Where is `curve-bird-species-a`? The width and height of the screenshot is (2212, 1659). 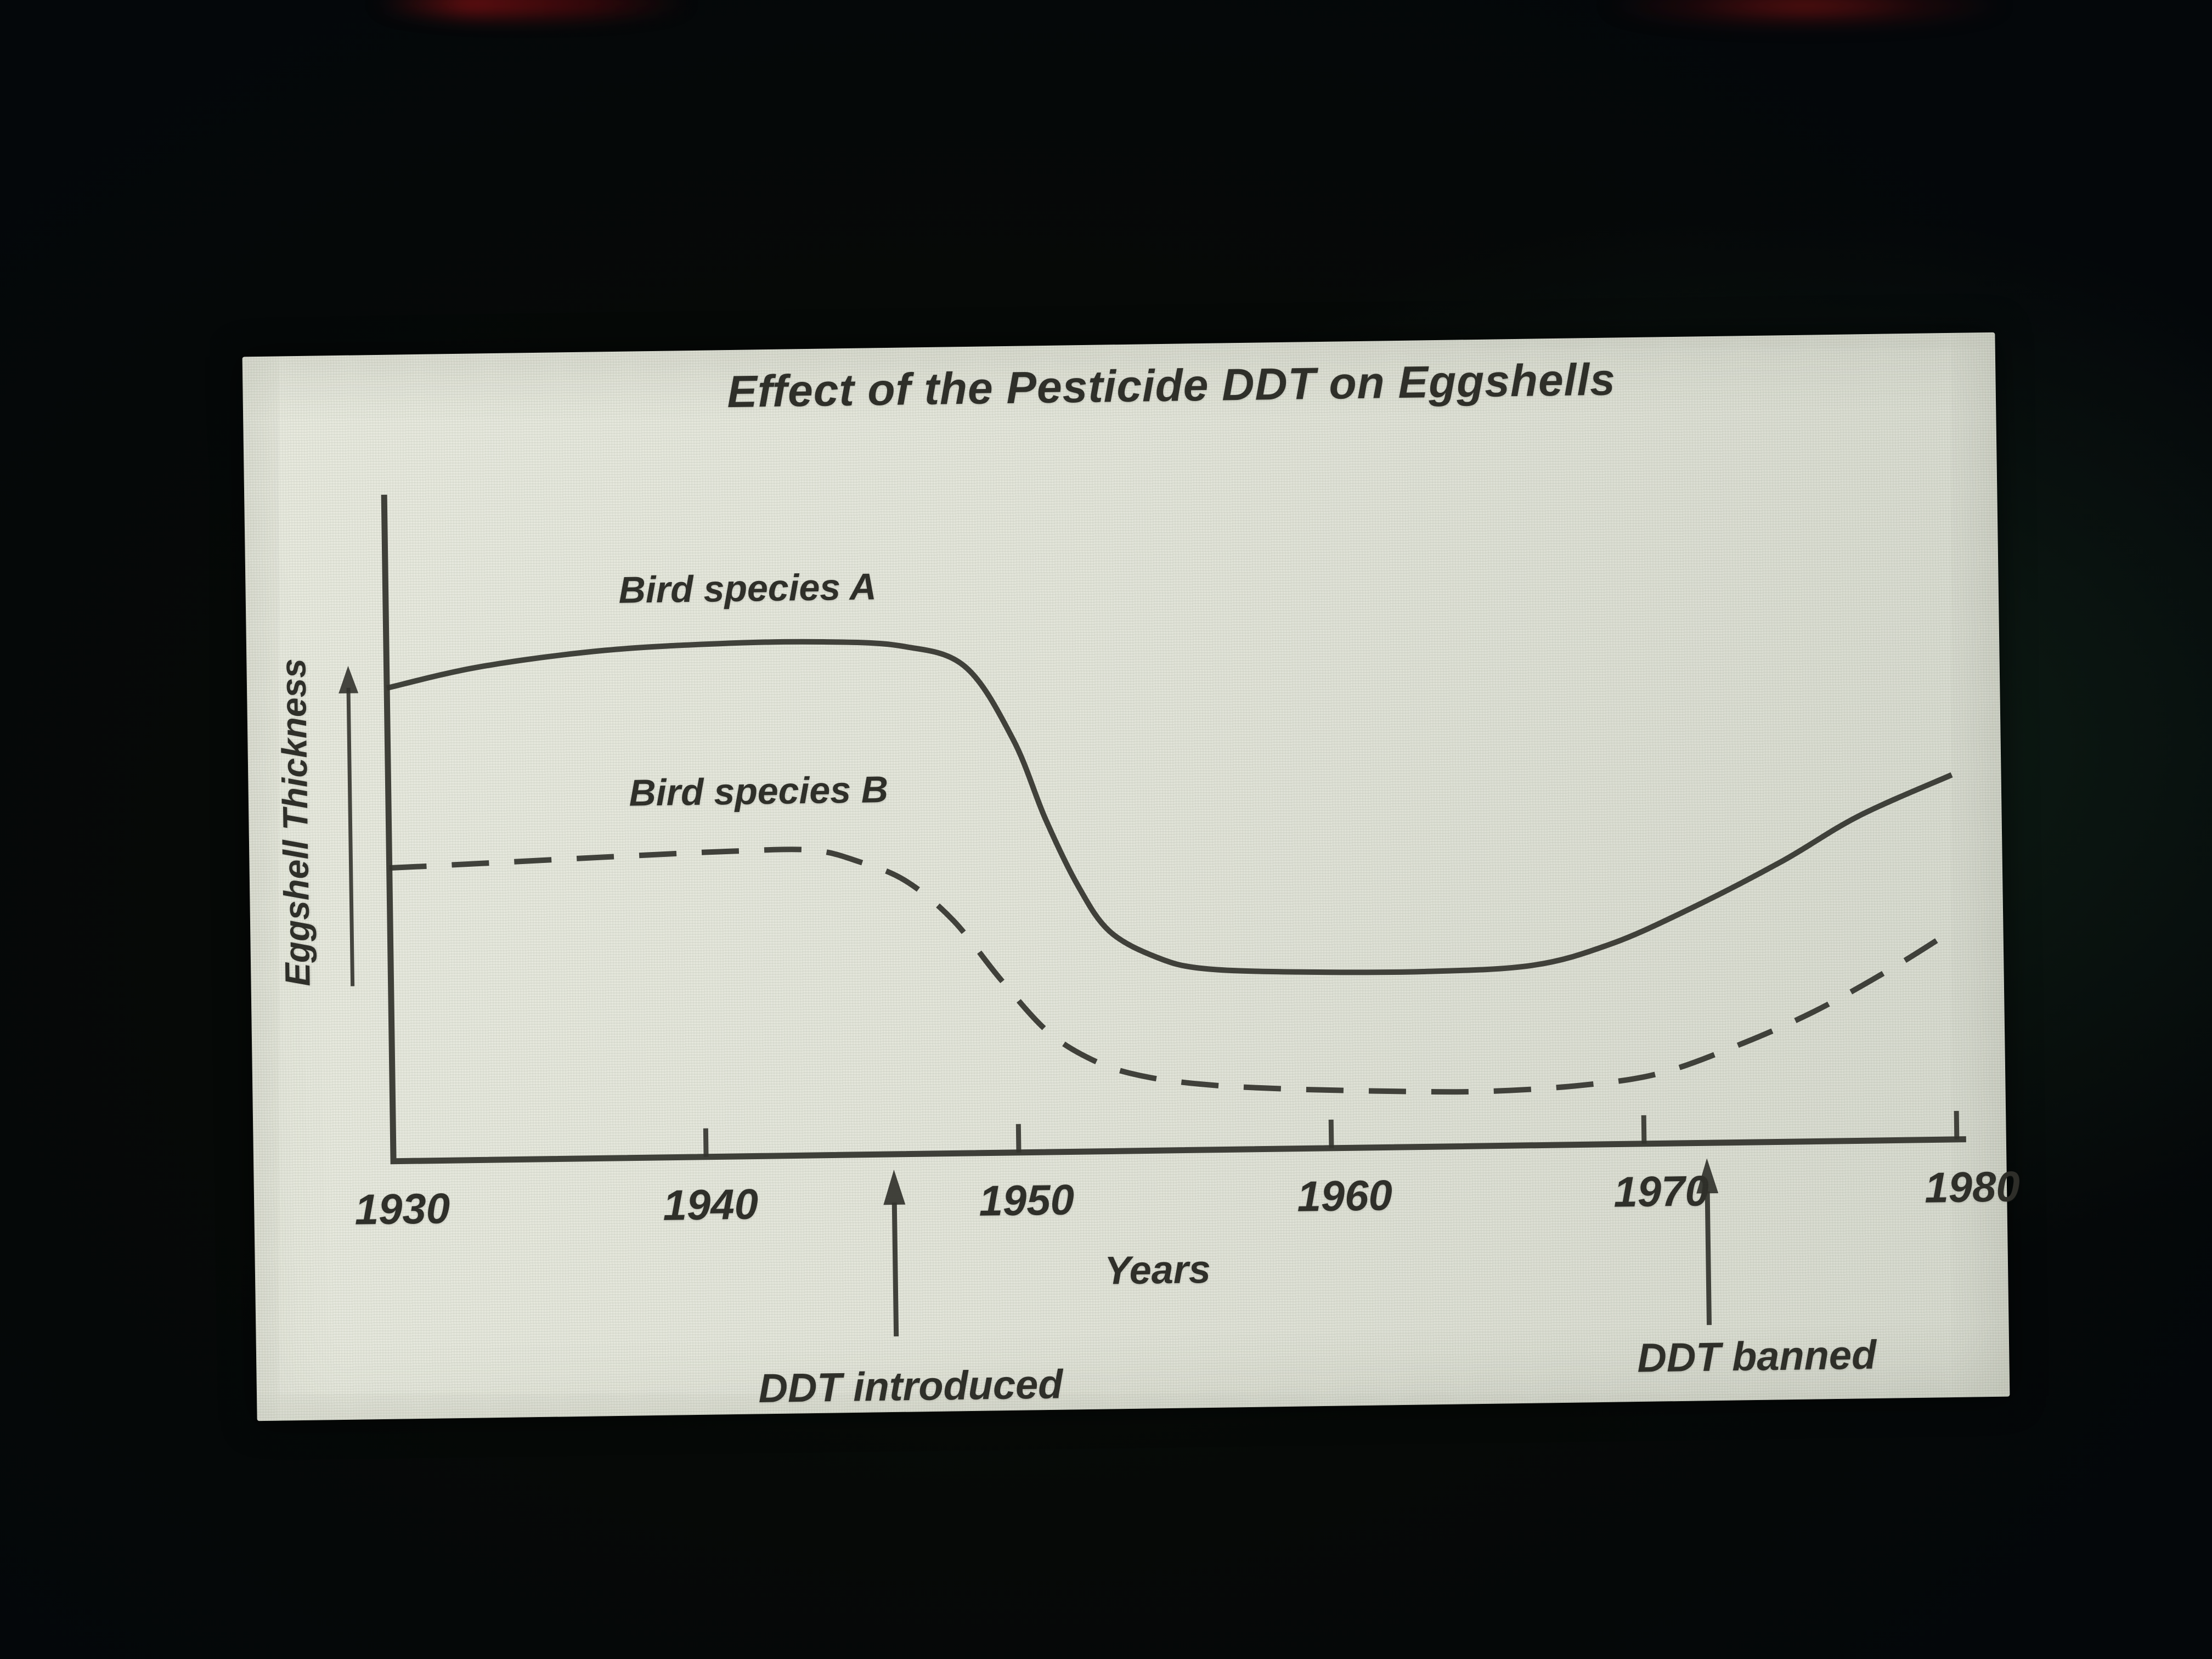 curve-bird-species-a is located at coordinates (1169, 807).